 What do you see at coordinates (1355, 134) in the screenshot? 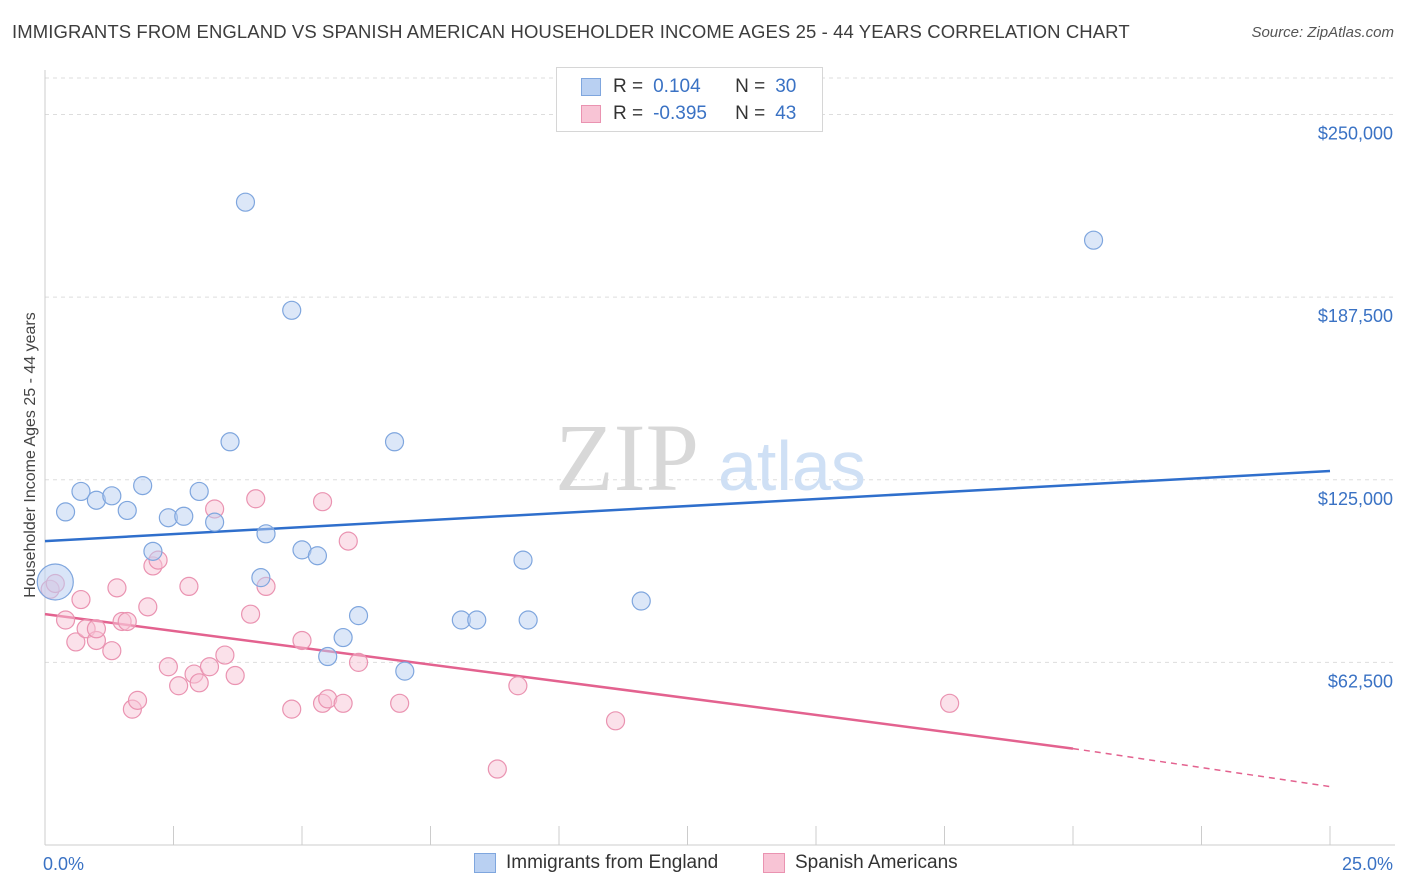
I see `y-tick-label: $250,000` at bounding box center [1355, 134].